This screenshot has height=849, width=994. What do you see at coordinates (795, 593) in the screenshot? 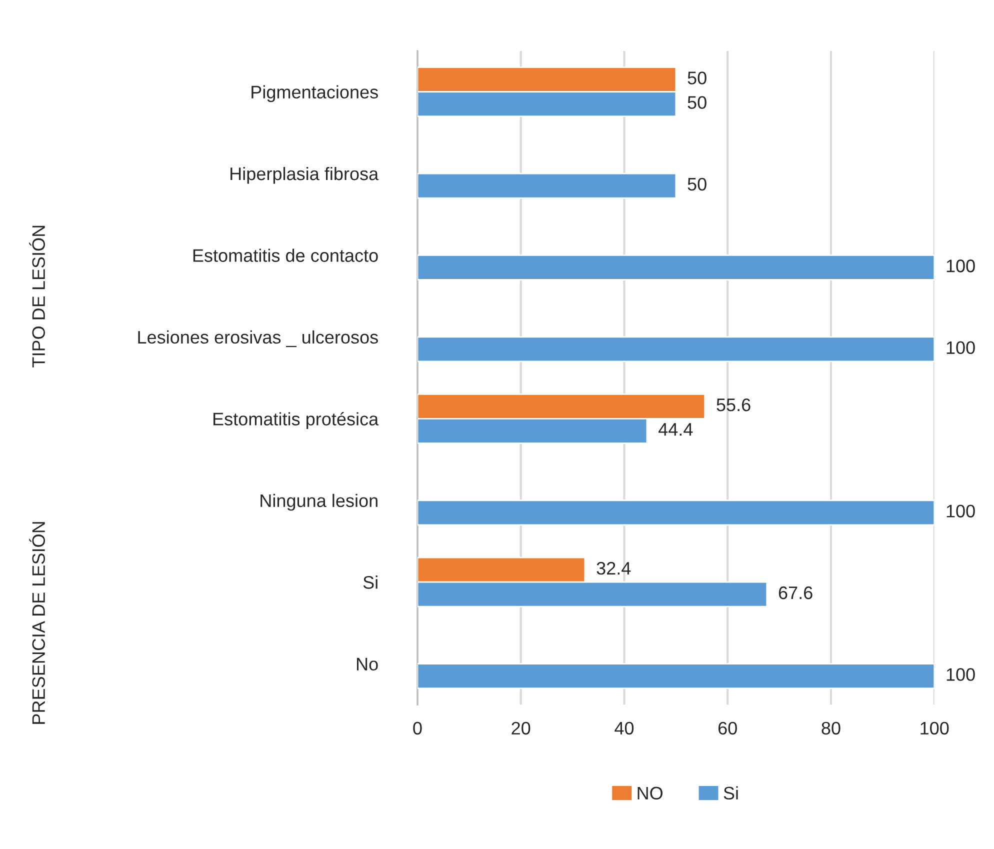
I see `data-label: 67.6` at bounding box center [795, 593].